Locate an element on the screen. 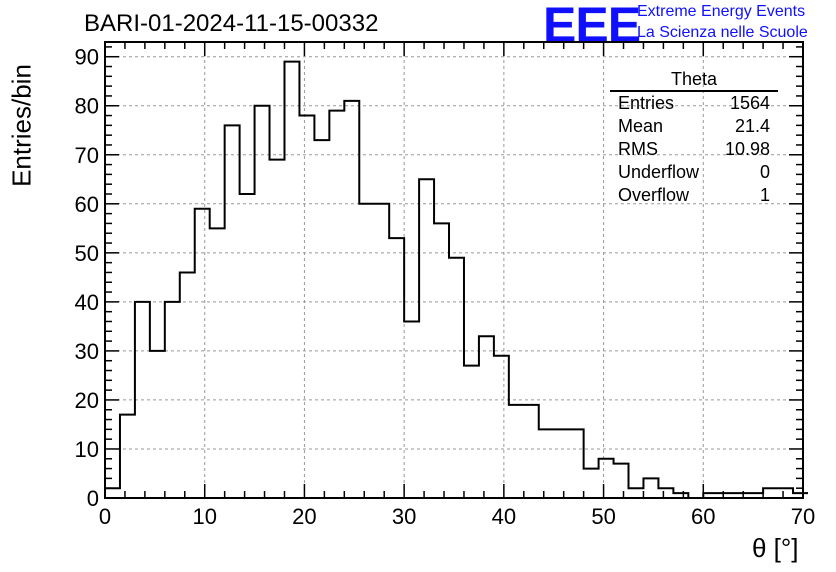 This screenshot has height=572, width=836. y-tick-label: 40 is located at coordinates (87, 302).